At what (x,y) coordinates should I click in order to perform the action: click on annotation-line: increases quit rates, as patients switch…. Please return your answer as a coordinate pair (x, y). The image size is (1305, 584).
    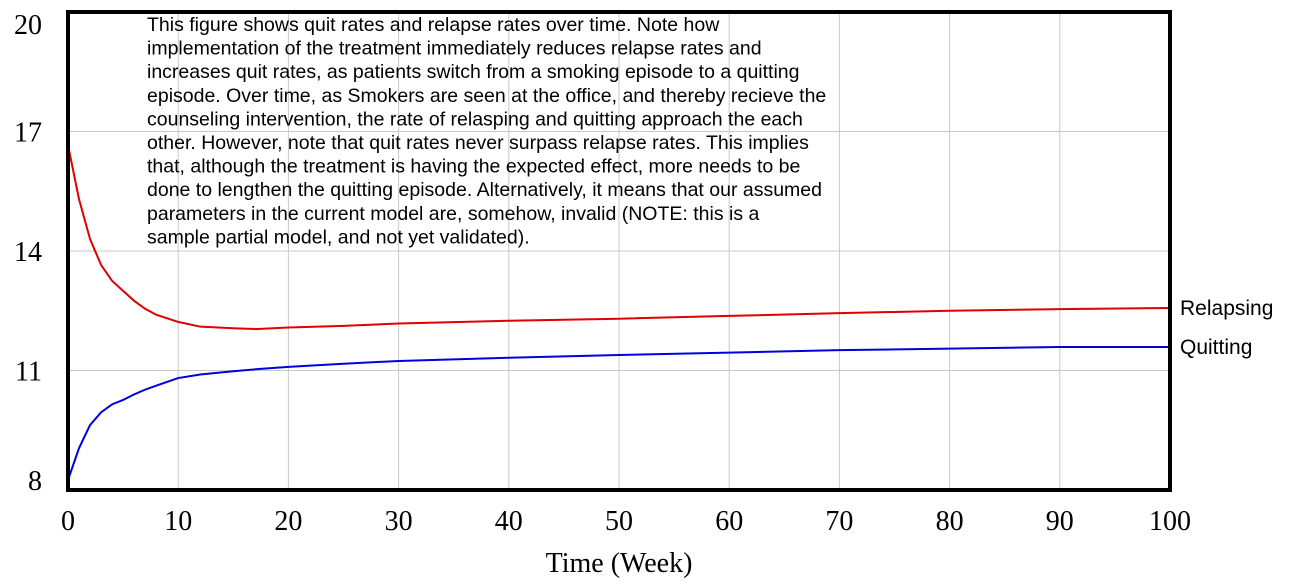
    Looking at the image, I should click on (473, 72).